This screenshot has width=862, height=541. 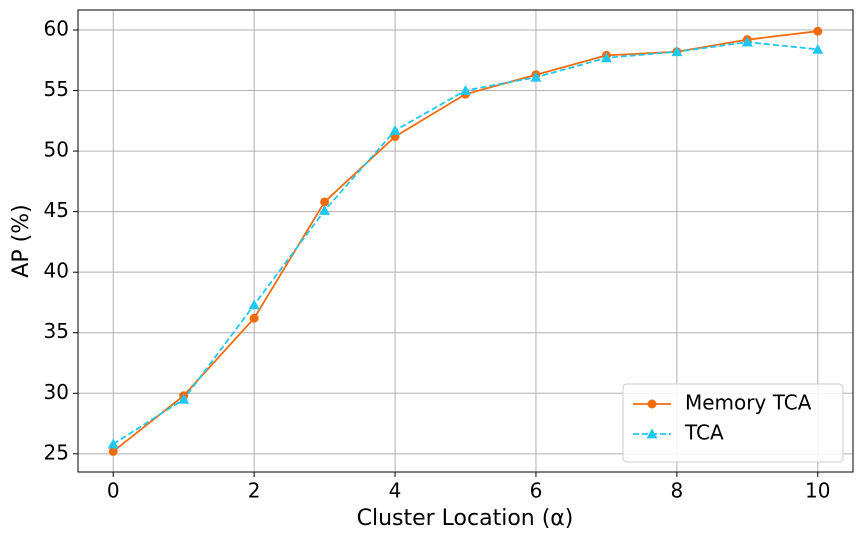 What do you see at coordinates (536, 491) in the screenshot?
I see `x-tick-label: 6` at bounding box center [536, 491].